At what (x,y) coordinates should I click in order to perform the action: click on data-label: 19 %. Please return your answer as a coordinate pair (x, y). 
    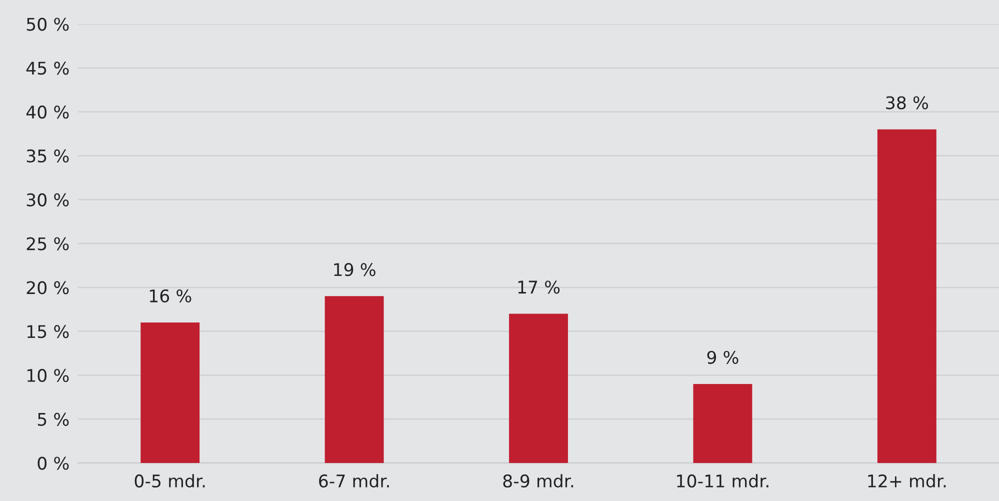
    Looking at the image, I should click on (355, 269).